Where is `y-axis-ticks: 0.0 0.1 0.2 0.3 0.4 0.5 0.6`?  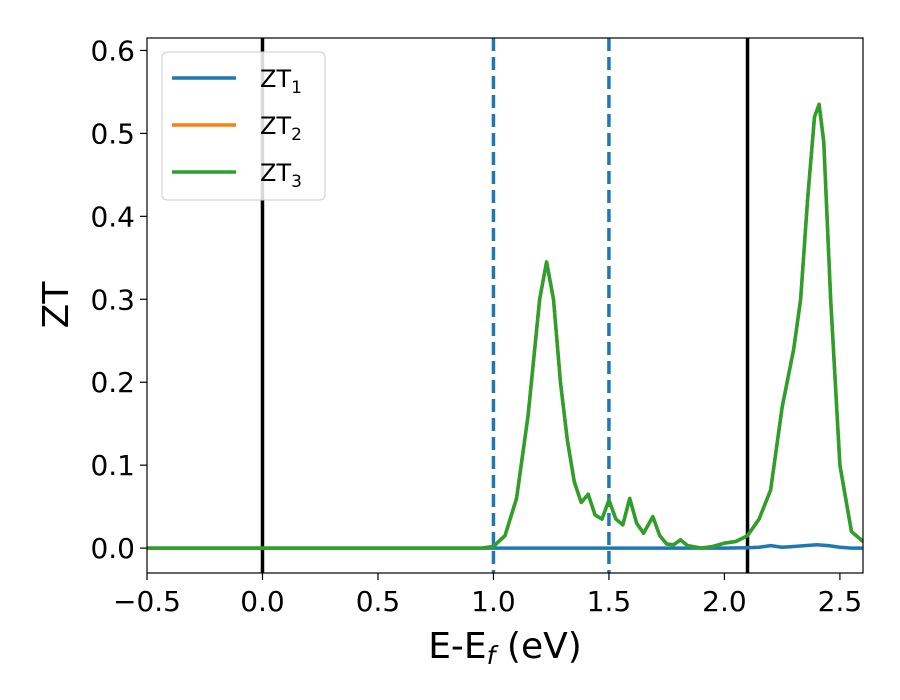
y-axis-ticks: 0.0 0.1 0.2 0.3 0.4 0.5 0.6 is located at coordinates (118, 299).